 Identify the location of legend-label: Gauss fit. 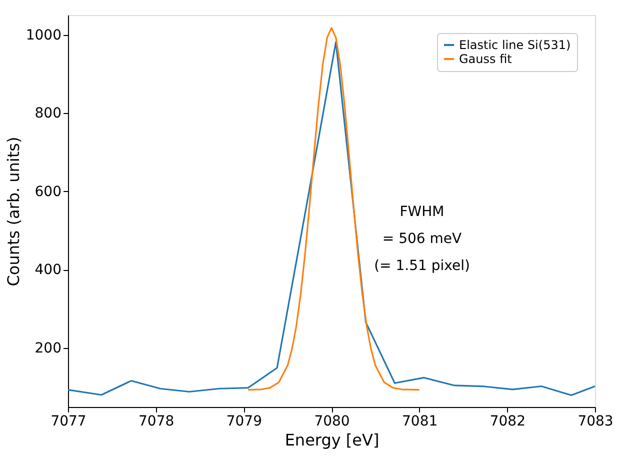
(485, 59).